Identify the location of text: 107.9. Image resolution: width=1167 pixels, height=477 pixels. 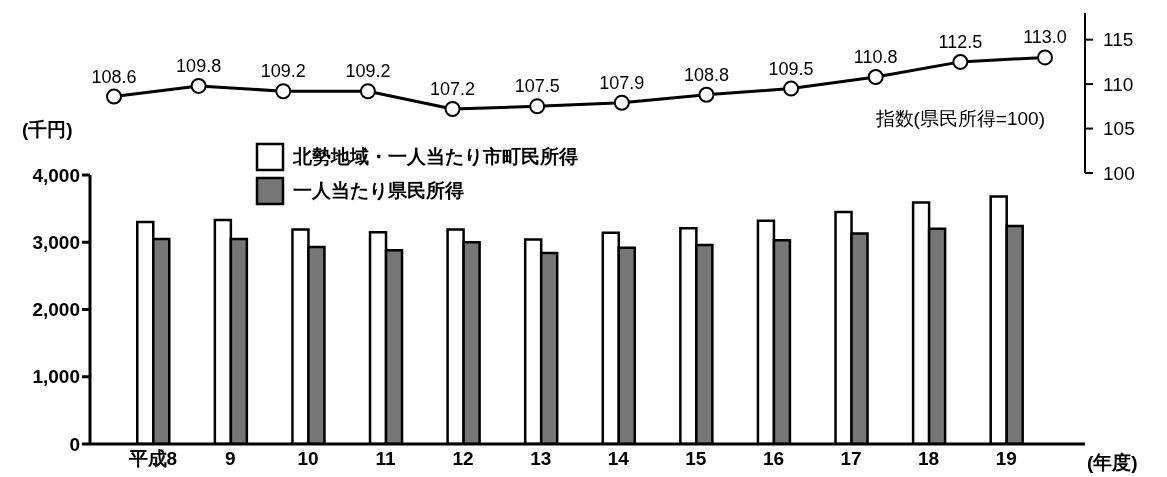
(622, 82).